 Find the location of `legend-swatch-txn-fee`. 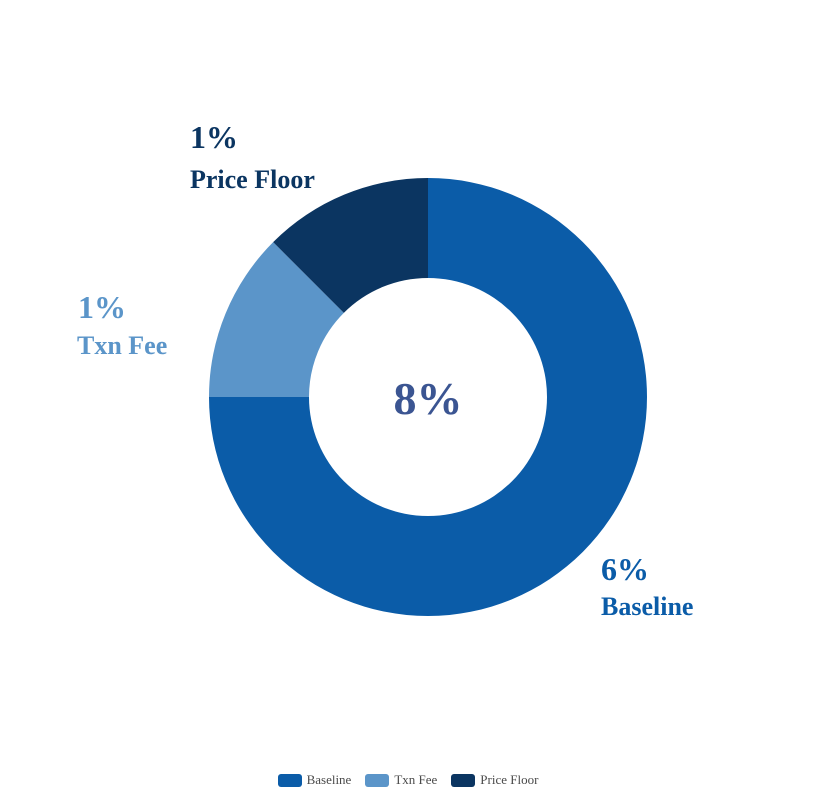

legend-swatch-txn-fee is located at coordinates (377, 780).